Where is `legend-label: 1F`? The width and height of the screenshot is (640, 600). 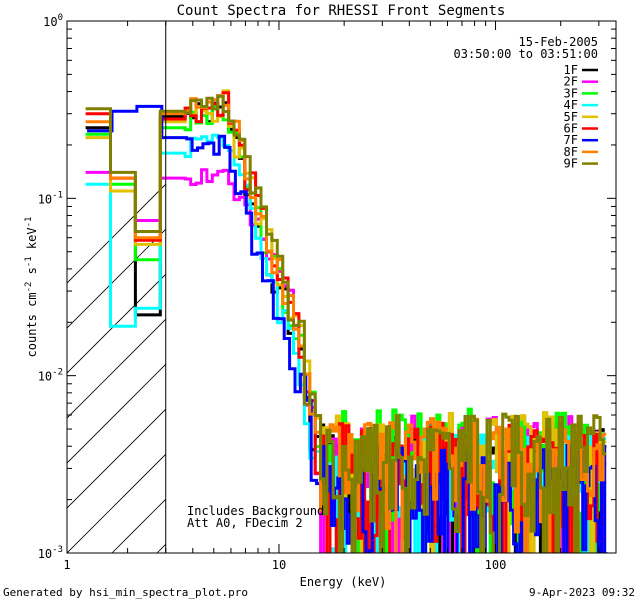
legend-label: 1F is located at coordinates (571, 70).